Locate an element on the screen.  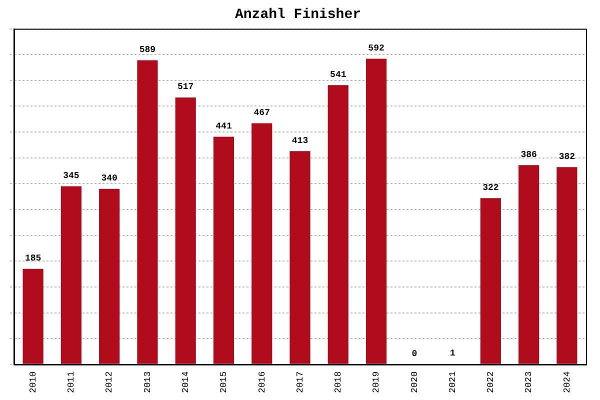
data-label: 441 is located at coordinates (224, 126).